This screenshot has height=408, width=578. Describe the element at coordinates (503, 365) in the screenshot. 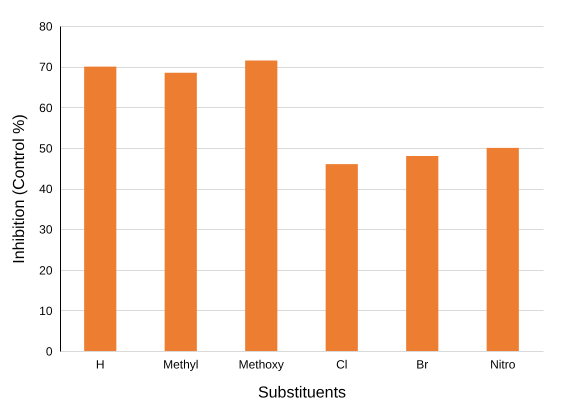

I see `x-tick-label: Nitro` at that location.